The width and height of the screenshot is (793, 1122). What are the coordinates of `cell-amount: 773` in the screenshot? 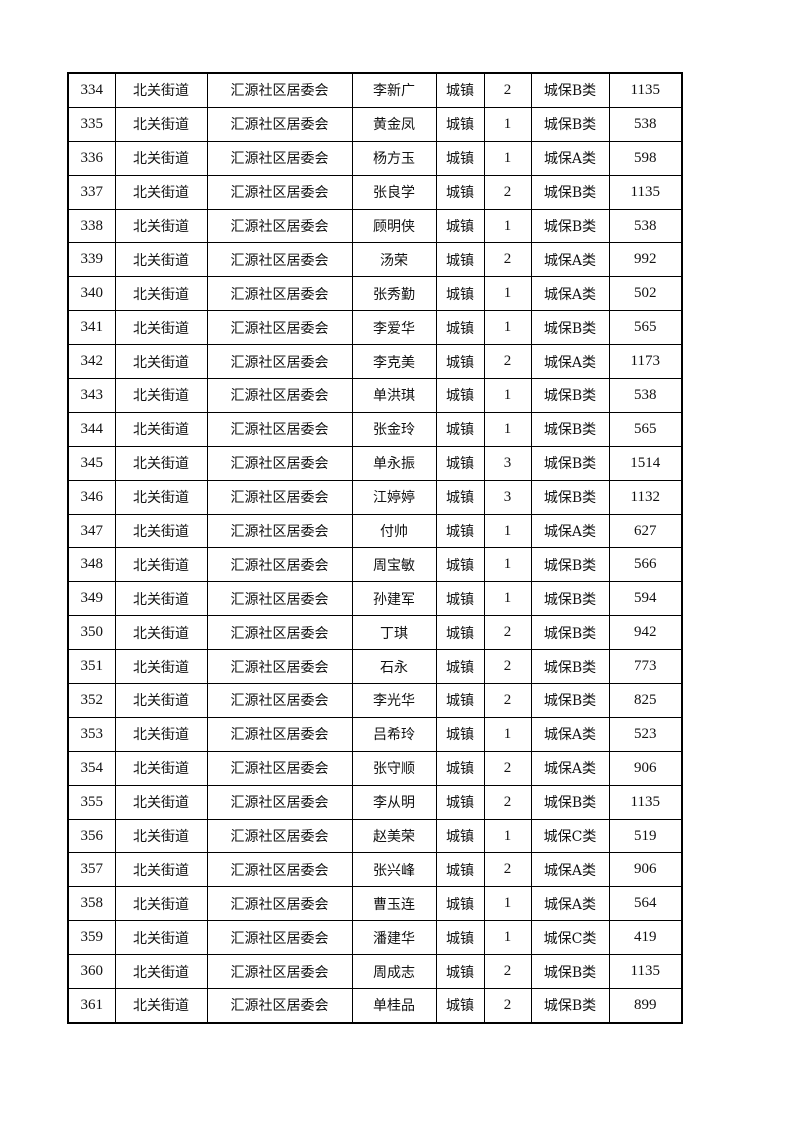 It's located at (645, 667).